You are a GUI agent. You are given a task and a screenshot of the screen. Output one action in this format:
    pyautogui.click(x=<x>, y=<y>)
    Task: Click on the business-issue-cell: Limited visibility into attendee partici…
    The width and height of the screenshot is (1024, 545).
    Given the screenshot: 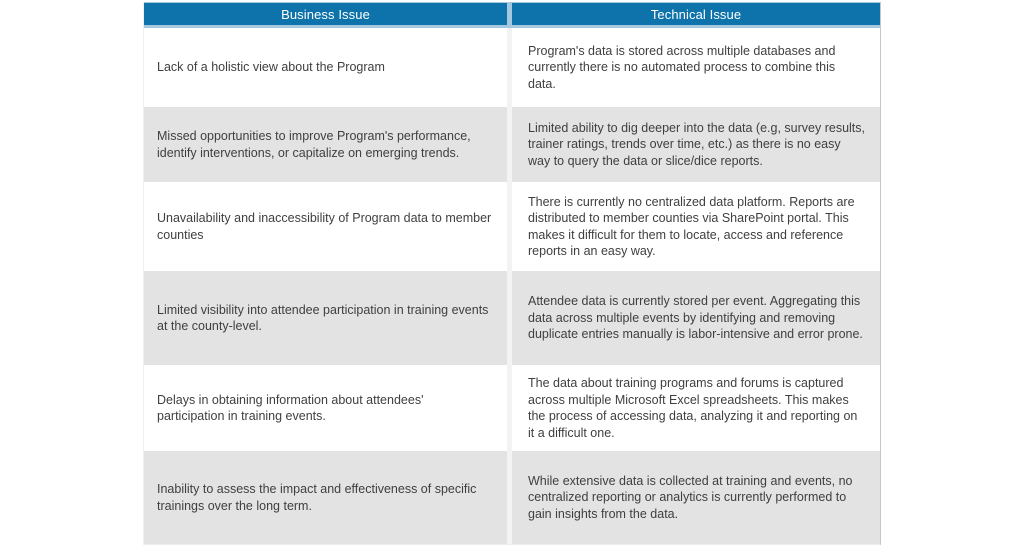 What is the action you would take?
    pyautogui.click(x=325, y=318)
    